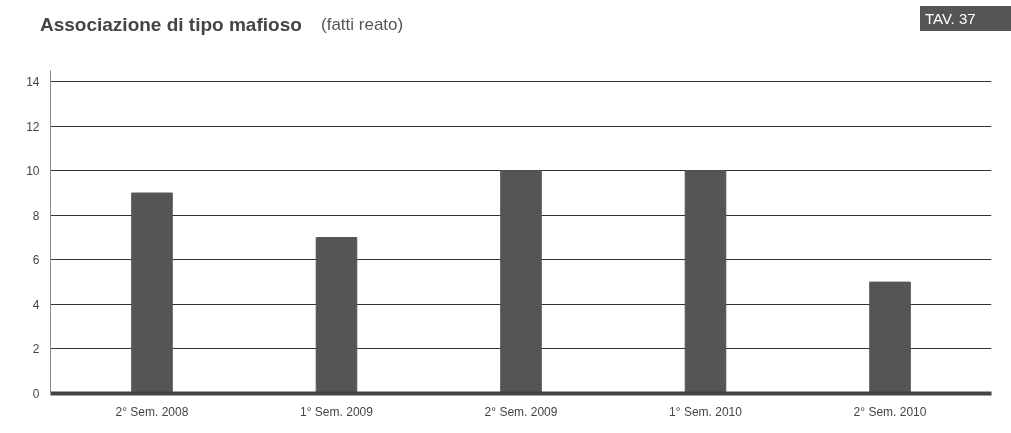 This screenshot has height=433, width=1011. I want to click on text: TAV. 37, so click(950, 19).